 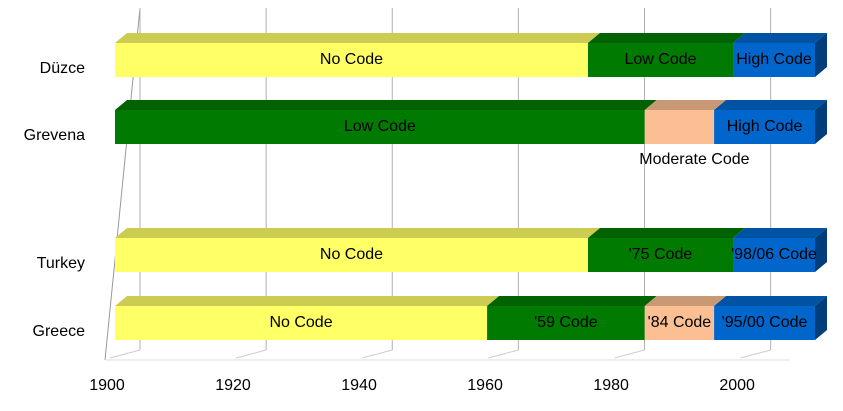 I want to click on category-label: Düzce, so click(x=62, y=68).